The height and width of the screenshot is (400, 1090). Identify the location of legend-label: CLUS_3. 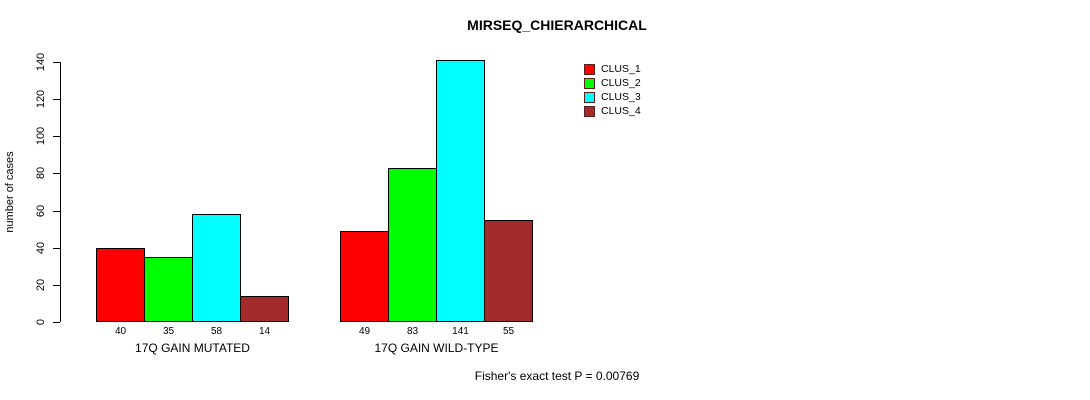
(621, 97).